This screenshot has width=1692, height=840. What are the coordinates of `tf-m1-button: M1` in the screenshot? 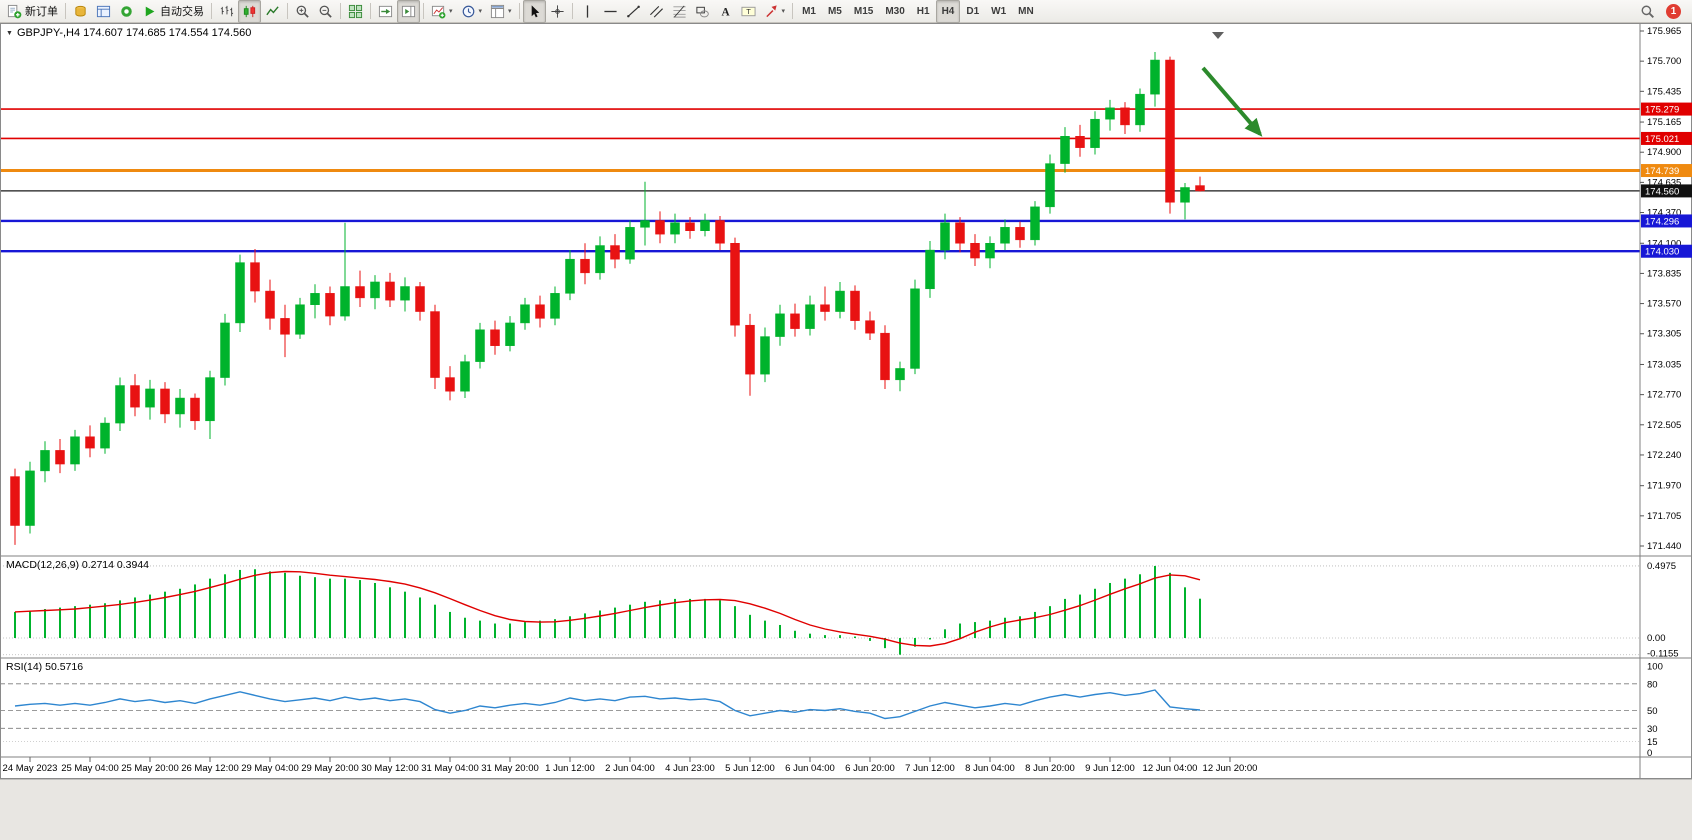 It's located at (809, 11).